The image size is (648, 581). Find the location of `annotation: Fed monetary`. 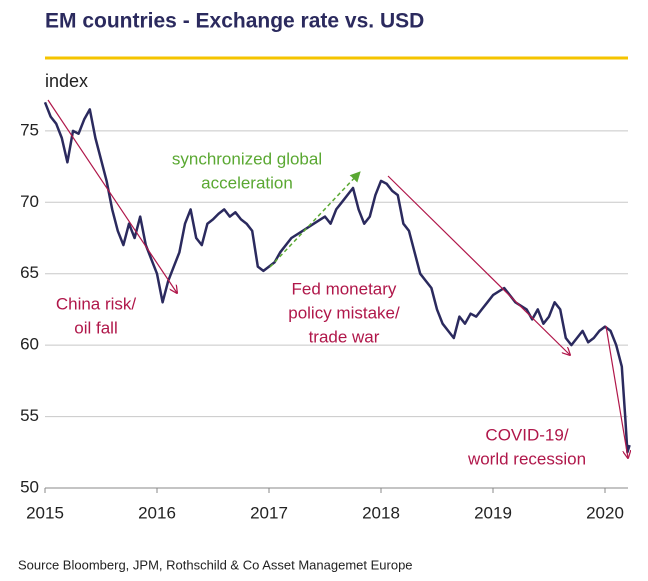

annotation: Fed monetary is located at coordinates (344, 288).